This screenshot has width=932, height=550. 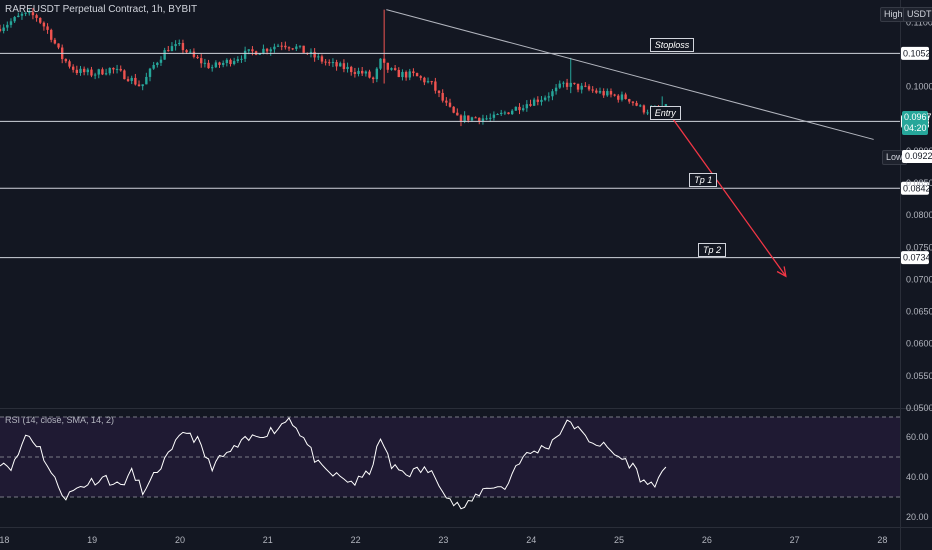 What do you see at coordinates (466, 527) in the screenshot?
I see `time-axis-border` at bounding box center [466, 527].